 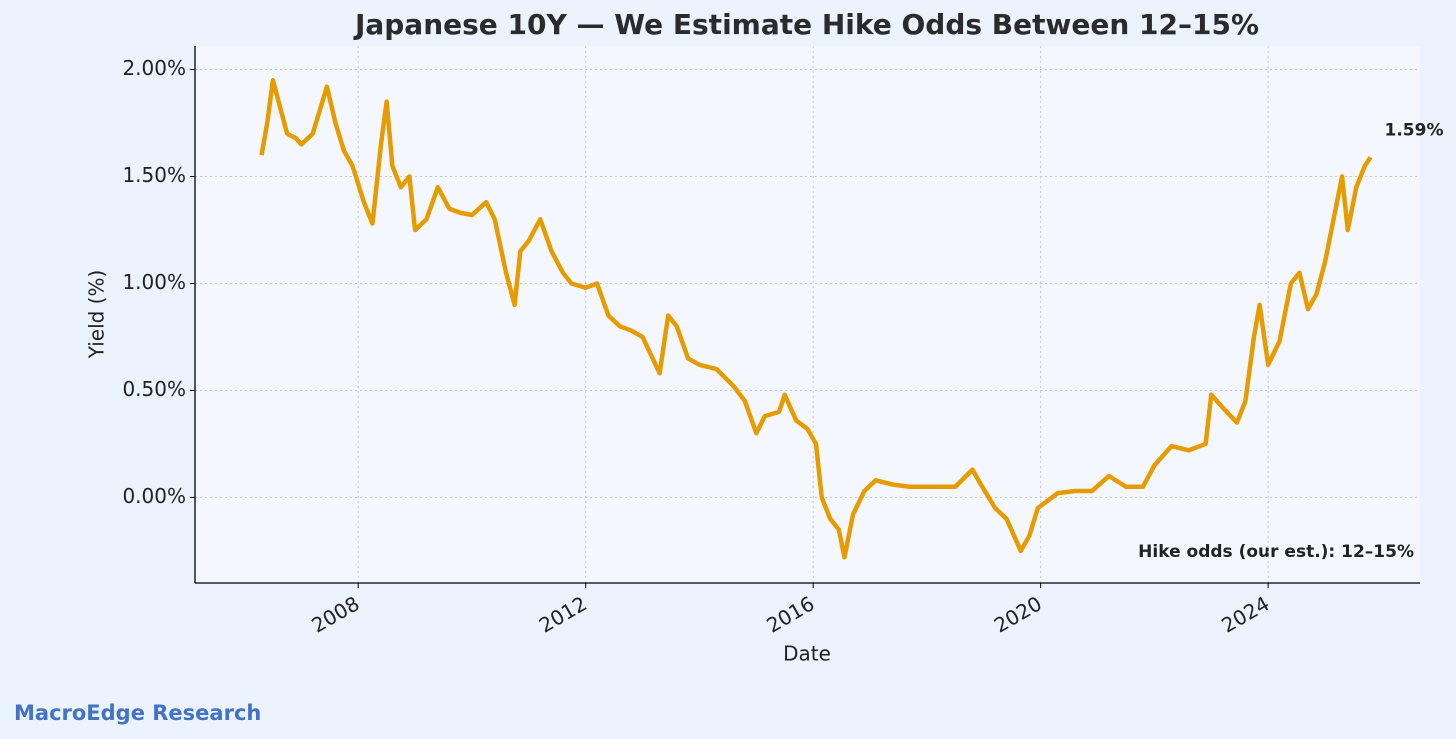 What do you see at coordinates (154, 175) in the screenshot?
I see `y-tick-label: 1.50%` at bounding box center [154, 175].